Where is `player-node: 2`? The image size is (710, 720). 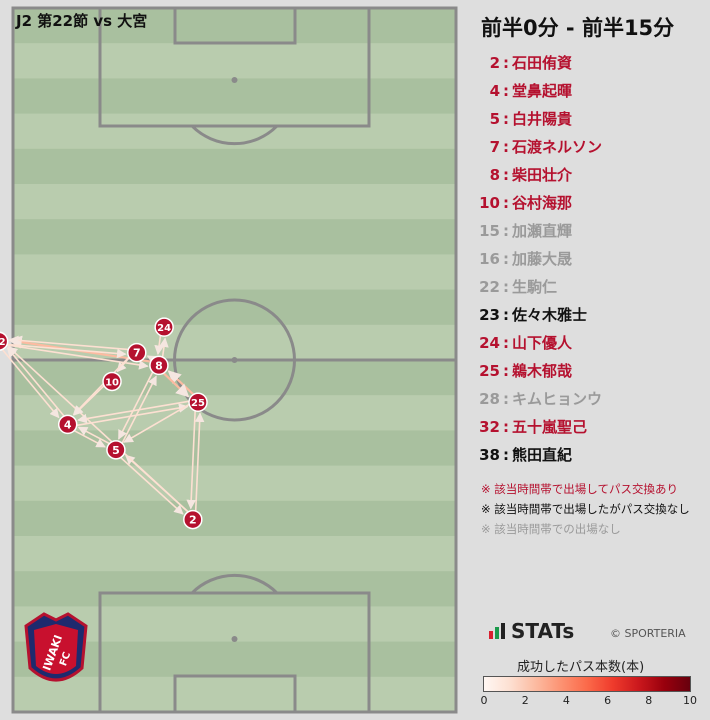 player-node: 2 is located at coordinates (193, 519).